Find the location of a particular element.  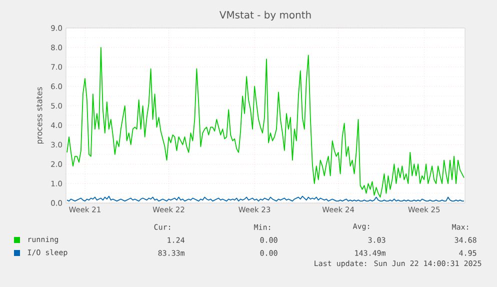

chart-title: VMstat - by month is located at coordinates (265, 15).